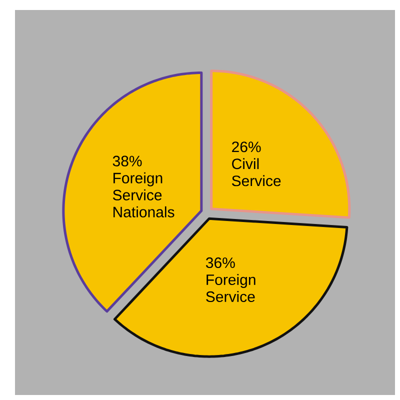 Image resolution: width=400 pixels, height=400 pixels. What do you see at coordinates (143, 195) in the screenshot?
I see `slice-label: Foreign Service Nationals` at bounding box center [143, 195].